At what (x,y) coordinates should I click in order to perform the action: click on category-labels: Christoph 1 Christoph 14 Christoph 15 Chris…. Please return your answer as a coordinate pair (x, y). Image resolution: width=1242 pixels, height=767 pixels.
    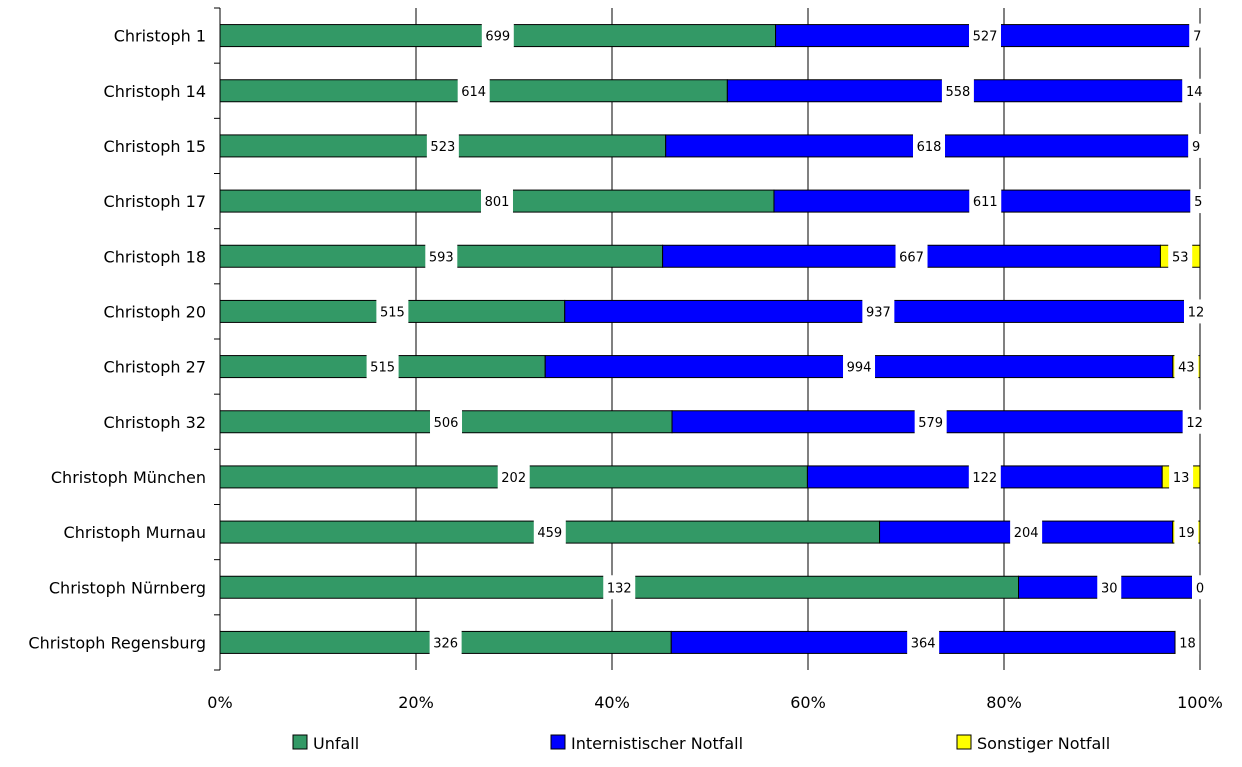
    Looking at the image, I should click on (117, 340).